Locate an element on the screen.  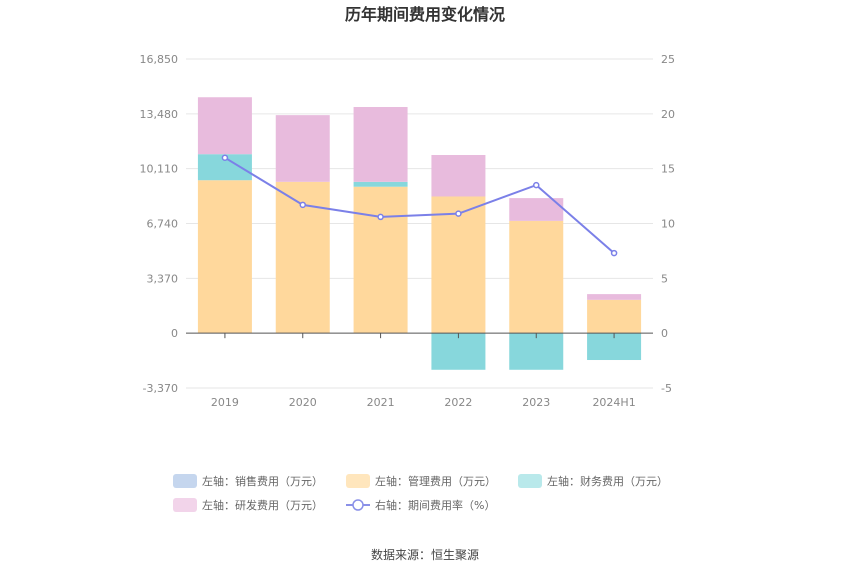
right-tick-label: 25 is located at coordinates (668, 59).